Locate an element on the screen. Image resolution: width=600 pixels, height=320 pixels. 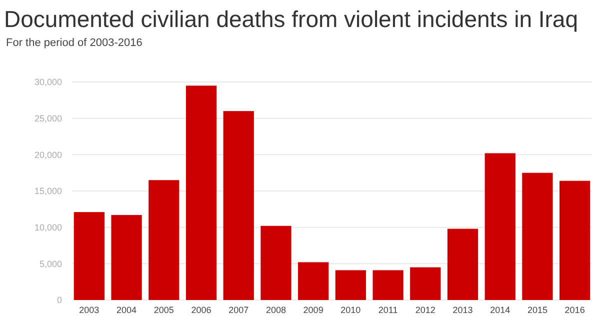
y-tick-label: 25,000 is located at coordinates (48, 118).